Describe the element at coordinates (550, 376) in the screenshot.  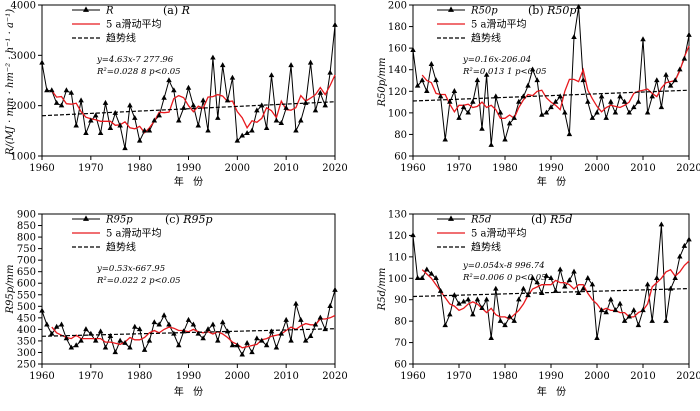
I see `x-tick-label: 1990` at that location.